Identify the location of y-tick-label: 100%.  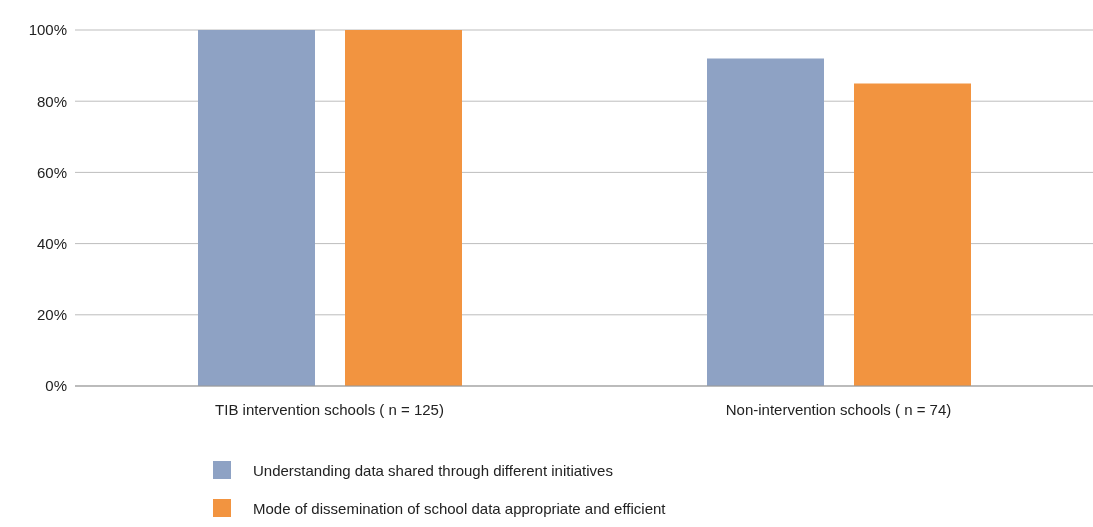
(47, 30).